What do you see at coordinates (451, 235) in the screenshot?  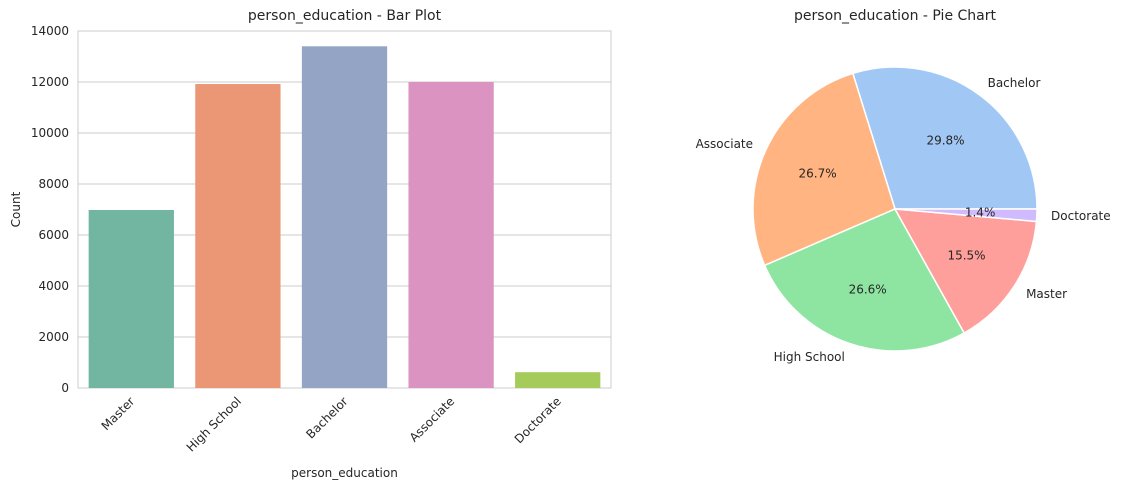 I see `bar-associate` at bounding box center [451, 235].